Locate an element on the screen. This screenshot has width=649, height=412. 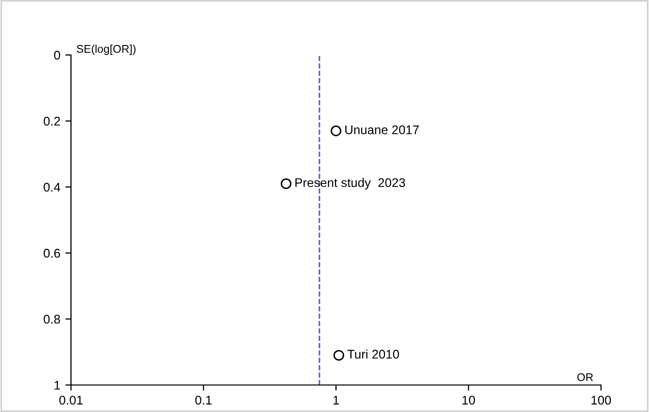
y-tick-label: 0 is located at coordinates (57, 55).